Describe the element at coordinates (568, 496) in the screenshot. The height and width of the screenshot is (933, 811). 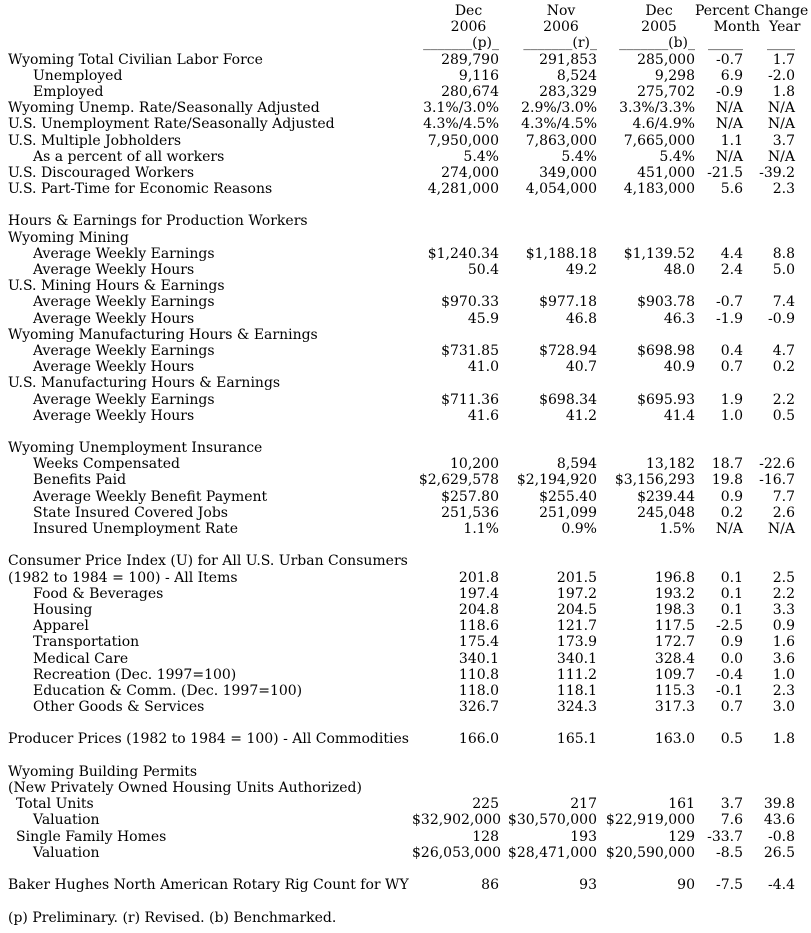
I see `value-nov-2006: $255.40` at that location.